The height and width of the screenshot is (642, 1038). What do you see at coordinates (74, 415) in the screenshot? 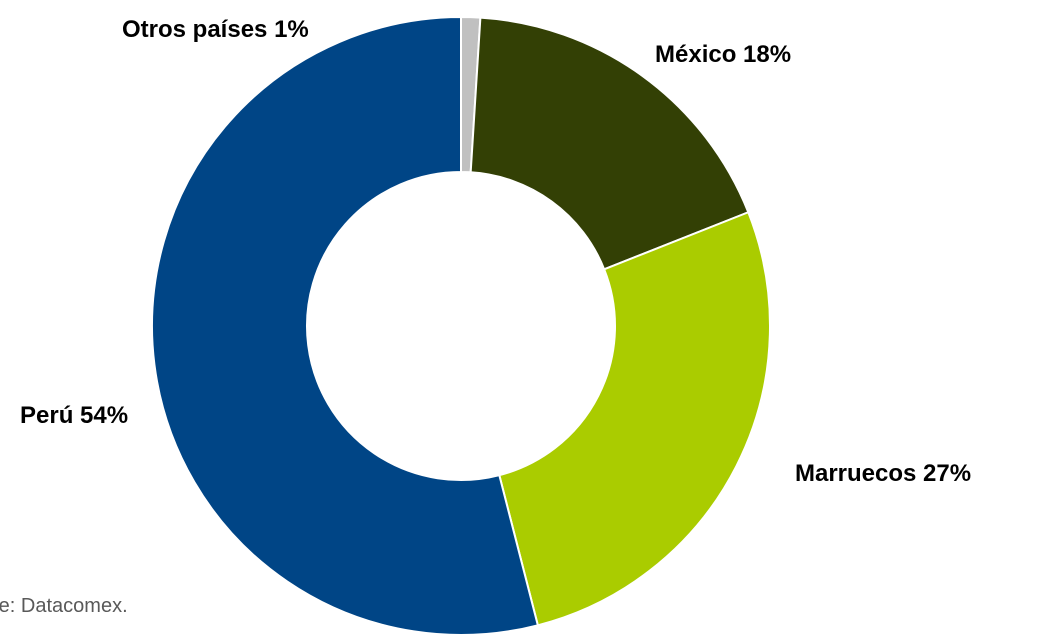
I see `label-peru: Perú 54%` at bounding box center [74, 415].